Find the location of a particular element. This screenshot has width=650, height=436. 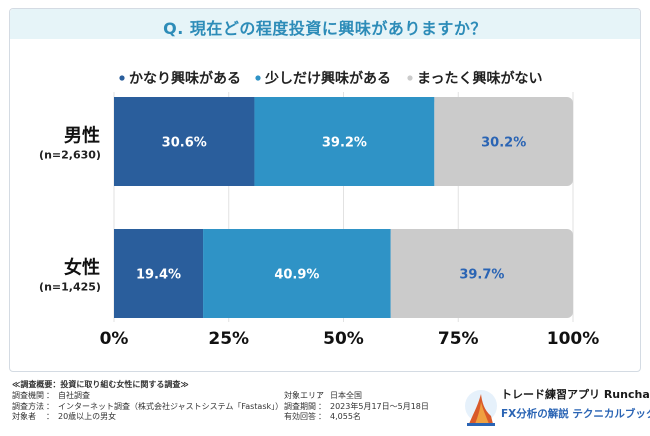

survey-row: 調査期間： 2023年5月17日～5月18日 is located at coordinates (369, 407).